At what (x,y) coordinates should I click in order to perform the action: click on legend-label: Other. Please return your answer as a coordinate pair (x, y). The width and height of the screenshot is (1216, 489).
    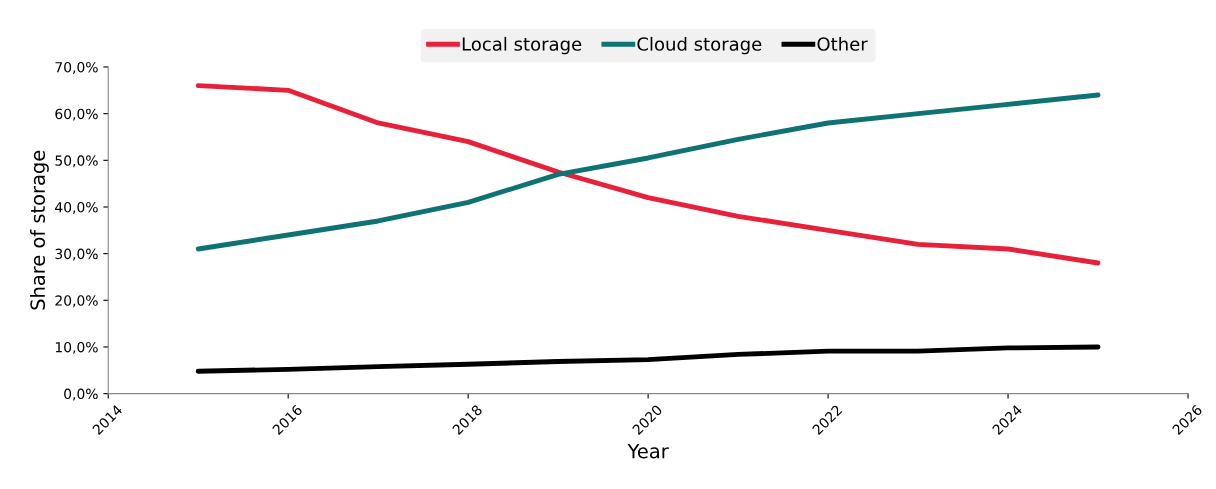
    Looking at the image, I should click on (842, 43).